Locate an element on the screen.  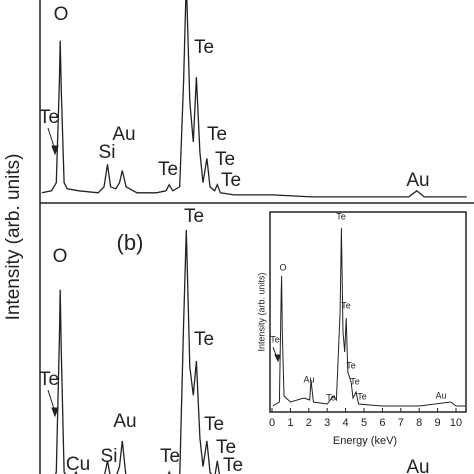
inset-x-label: Energy (keV) is located at coordinates (365, 441).